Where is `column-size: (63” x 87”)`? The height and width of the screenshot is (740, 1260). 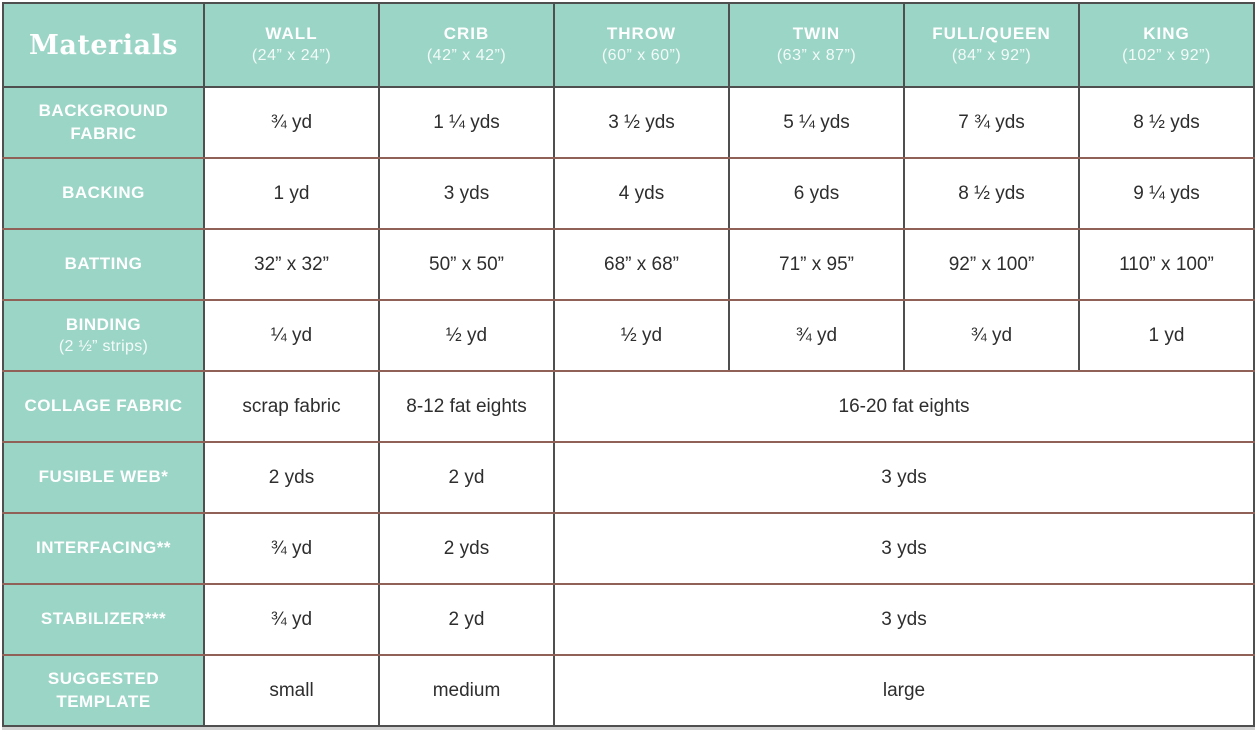 column-size: (63” x 87”) is located at coordinates (816, 56).